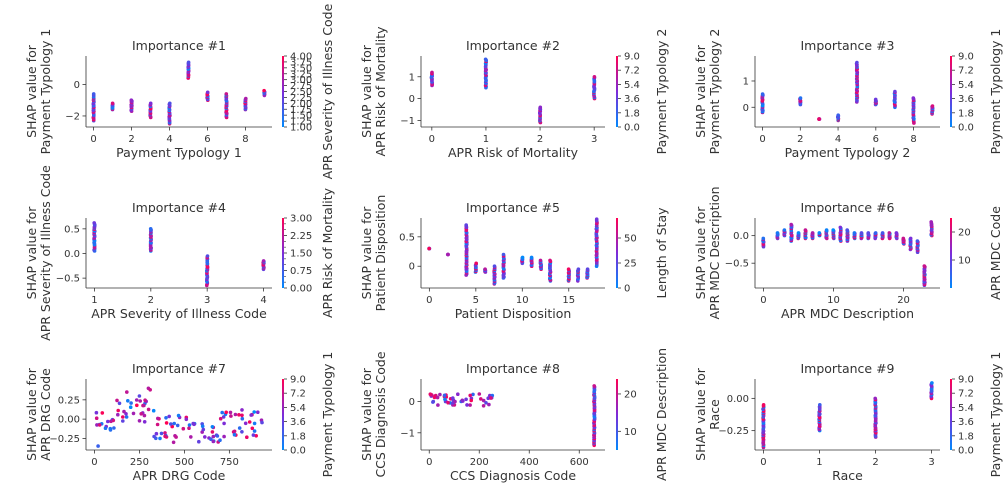  What do you see at coordinates (594, 139) in the screenshot?
I see `x-tick-label: 3` at bounding box center [594, 139].